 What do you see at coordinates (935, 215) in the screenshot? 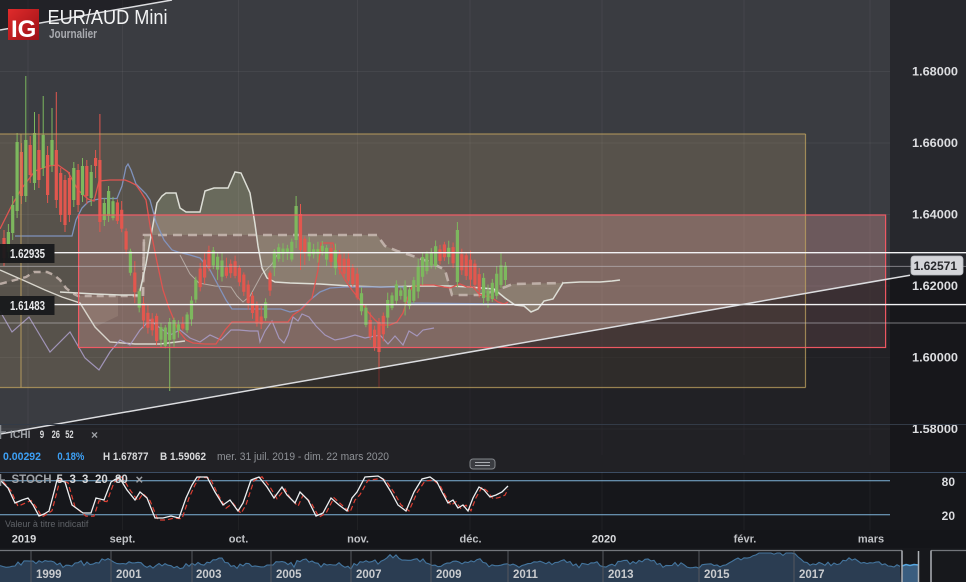
I see `svg-text: 1.64000` at bounding box center [935, 215].